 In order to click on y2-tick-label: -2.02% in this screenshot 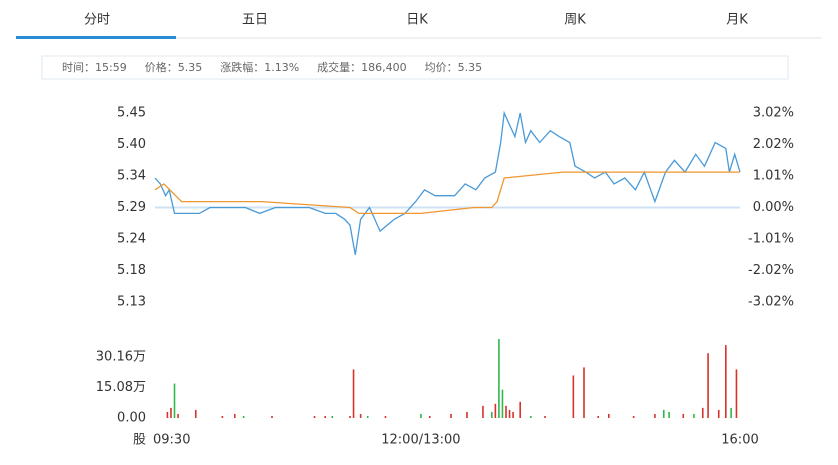, I will do `click(771, 270)`.